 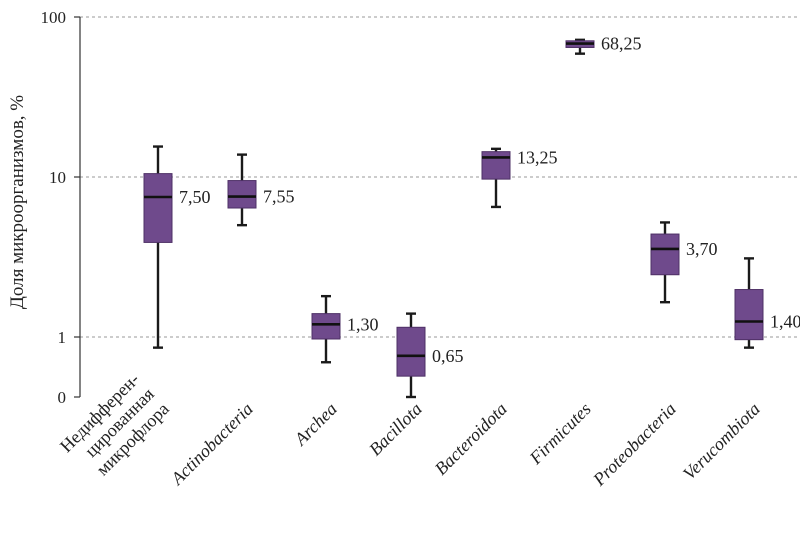 I want to click on category-label-line: Archea, so click(x=315, y=424).